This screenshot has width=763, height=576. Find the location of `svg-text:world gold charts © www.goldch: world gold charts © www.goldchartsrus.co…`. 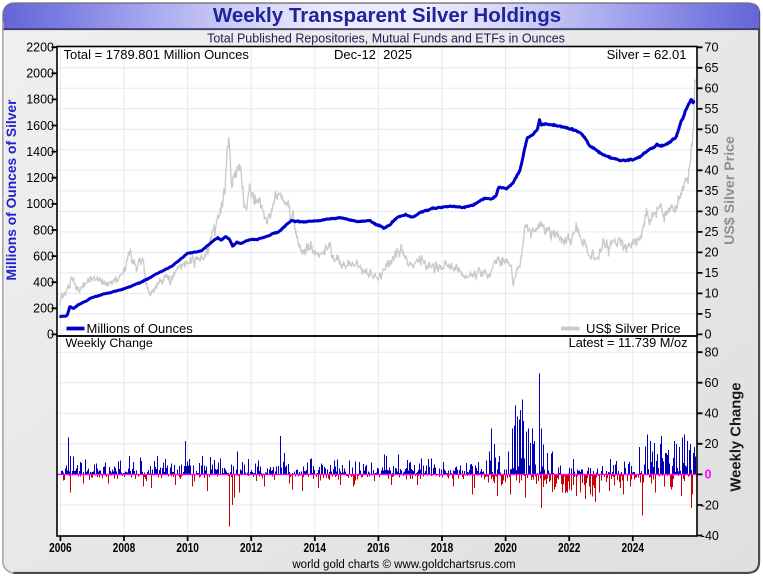

svg-text:world gold charts © www.goldch: world gold charts © www.goldchartsrus.co… is located at coordinates (403, 565).